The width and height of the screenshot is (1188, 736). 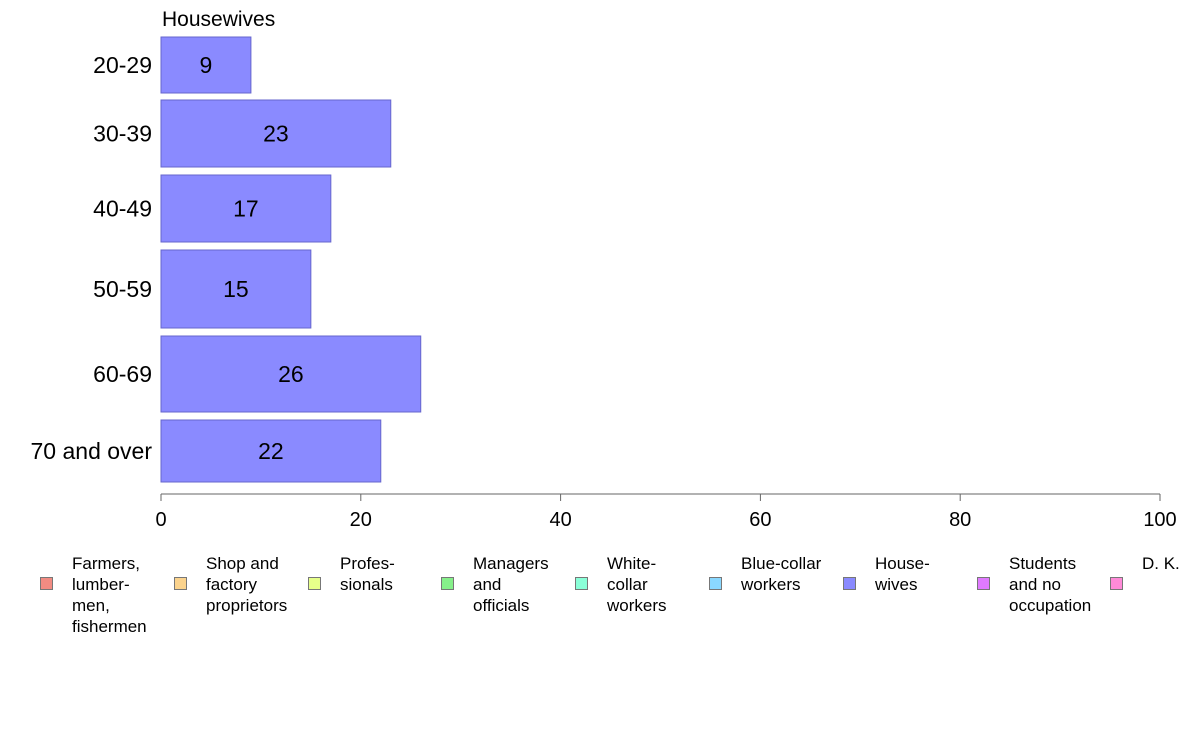 What do you see at coordinates (511, 584) in the screenshot?
I see `legend-label: Managers and officials` at bounding box center [511, 584].